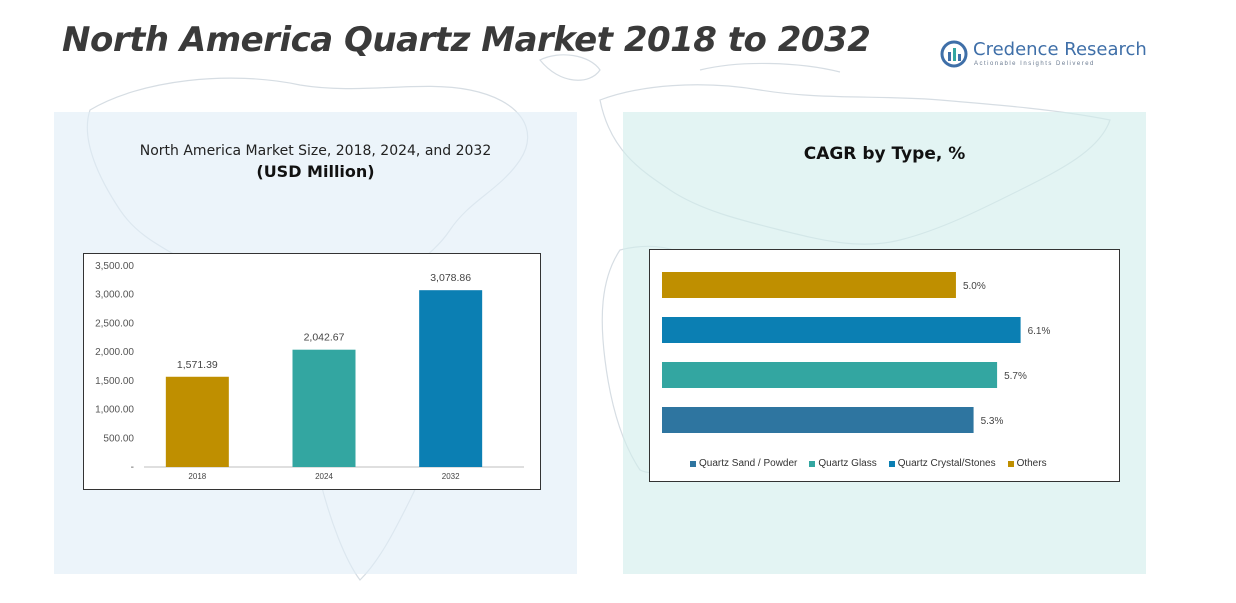  I want to click on y-tick-label: 1,000.00, so click(114, 410).